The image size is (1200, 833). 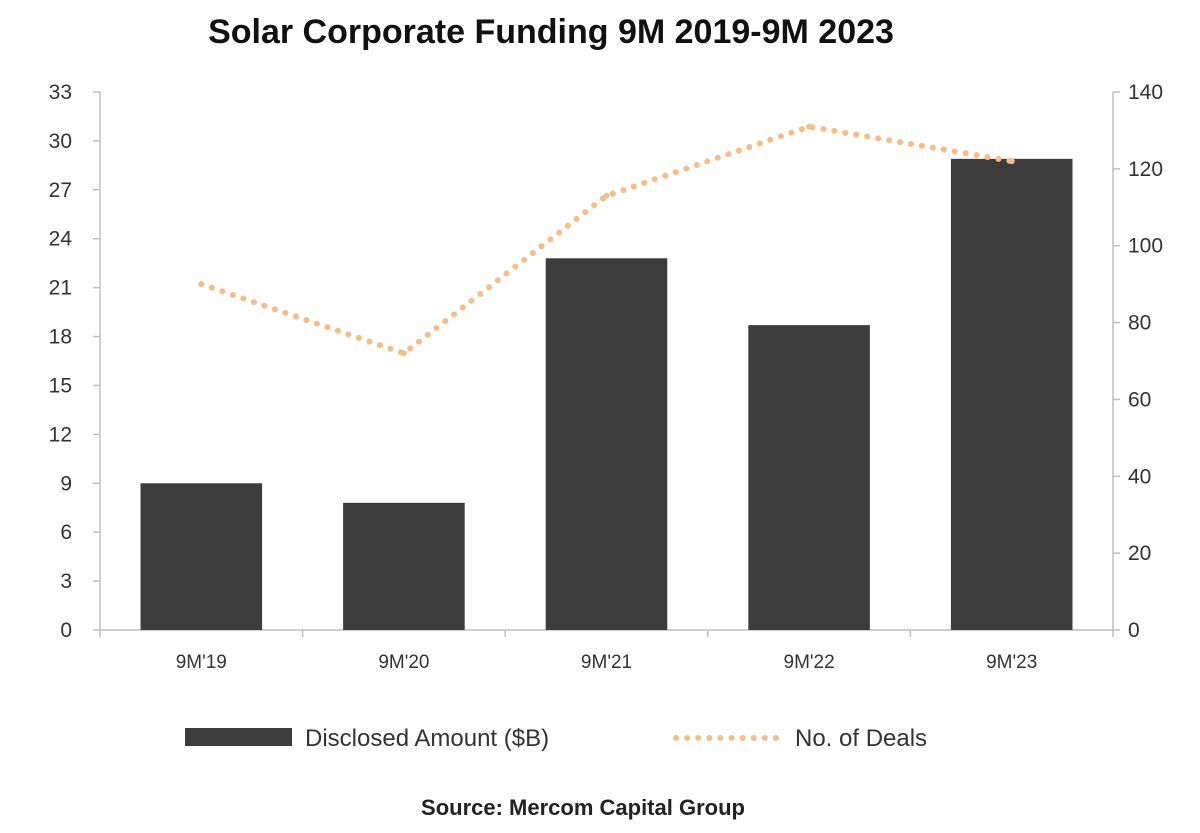 I want to click on y-right-tick-label: 40, so click(x=1139, y=476).